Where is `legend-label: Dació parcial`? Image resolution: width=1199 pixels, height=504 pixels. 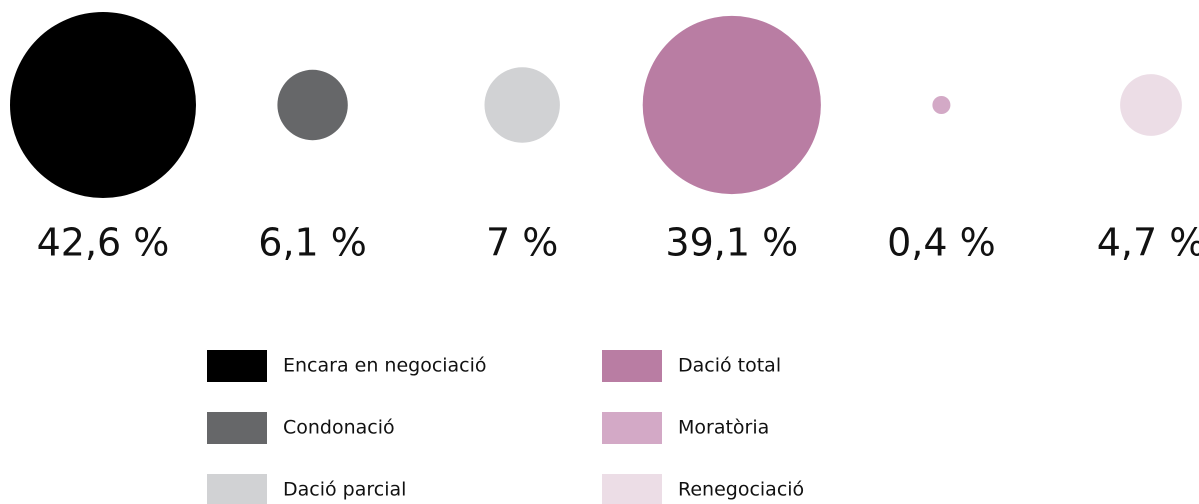 legend-label: Dació parcial is located at coordinates (344, 490).